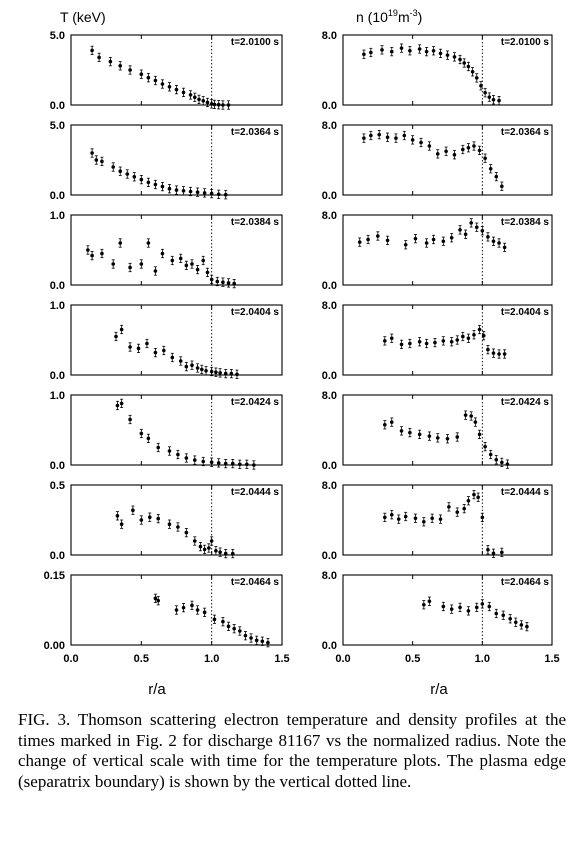 The height and width of the screenshot is (849, 577). What do you see at coordinates (525, 132) in the screenshot?
I see `time-label: t=2.0364 s` at bounding box center [525, 132].